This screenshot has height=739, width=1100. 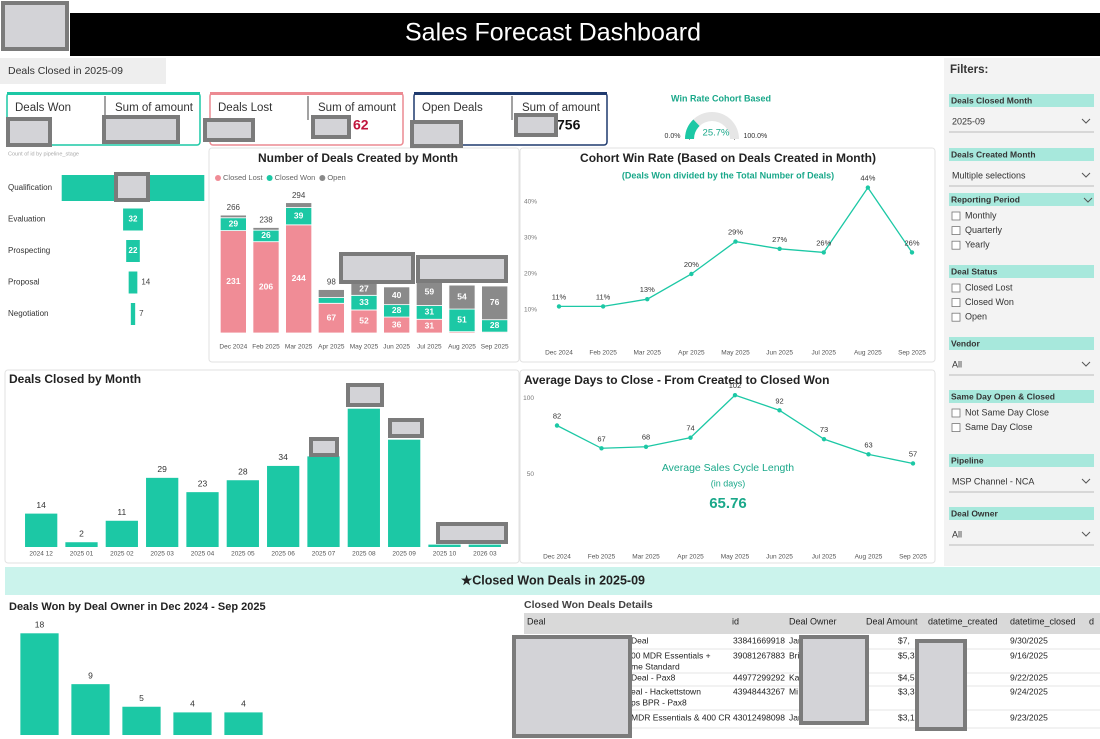 What do you see at coordinates (133, 219) in the screenshot?
I see `data-label: 32` at bounding box center [133, 219].